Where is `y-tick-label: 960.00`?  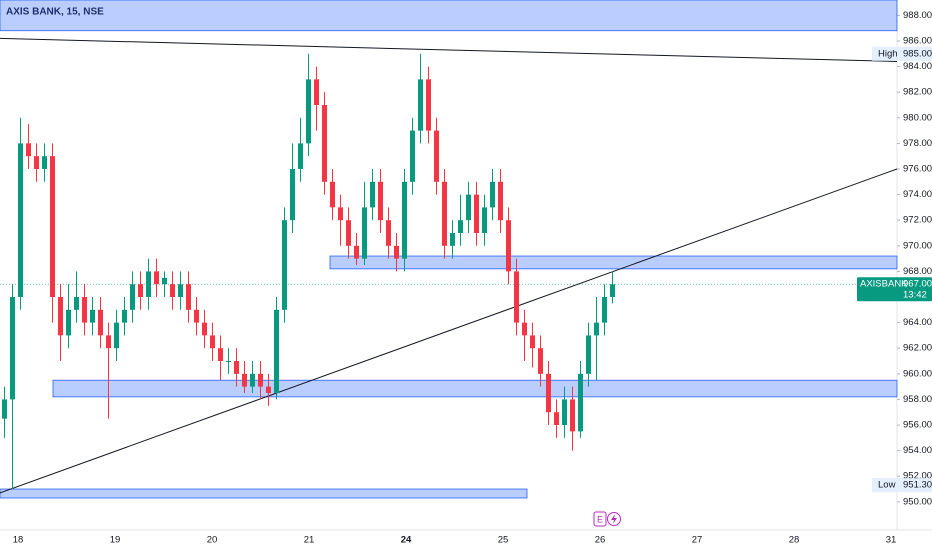
y-tick-label: 960.00 is located at coordinates (917, 373).